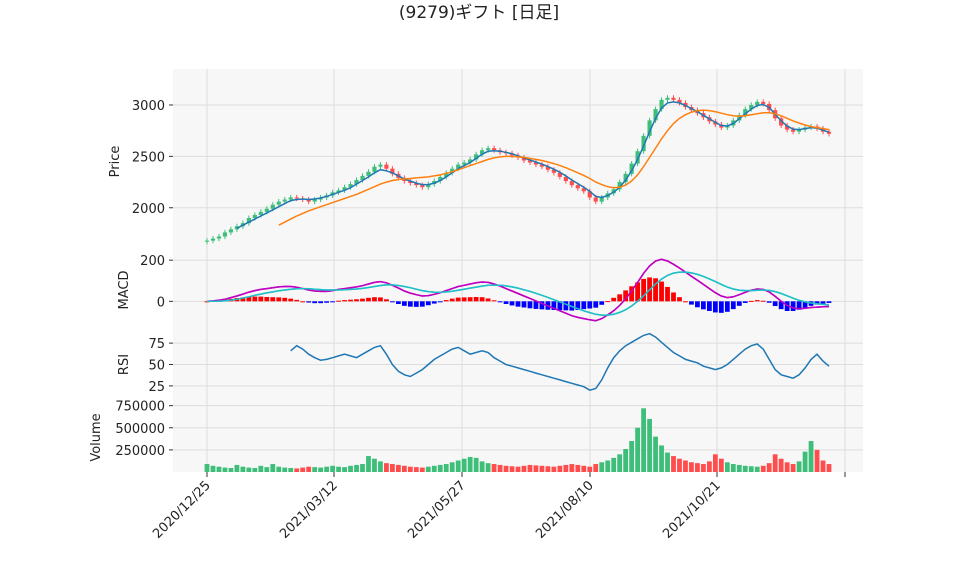  What do you see at coordinates (96, 437) in the screenshot?
I see `volume-axis-label: Volume` at bounding box center [96, 437].